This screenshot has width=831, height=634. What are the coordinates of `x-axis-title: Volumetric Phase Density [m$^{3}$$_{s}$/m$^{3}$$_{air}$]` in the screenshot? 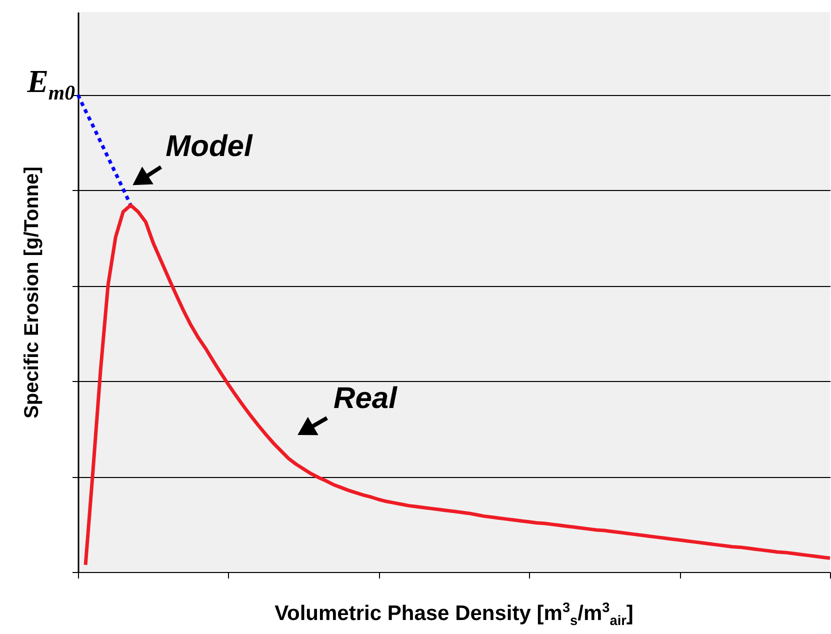 It's located at (454, 614).